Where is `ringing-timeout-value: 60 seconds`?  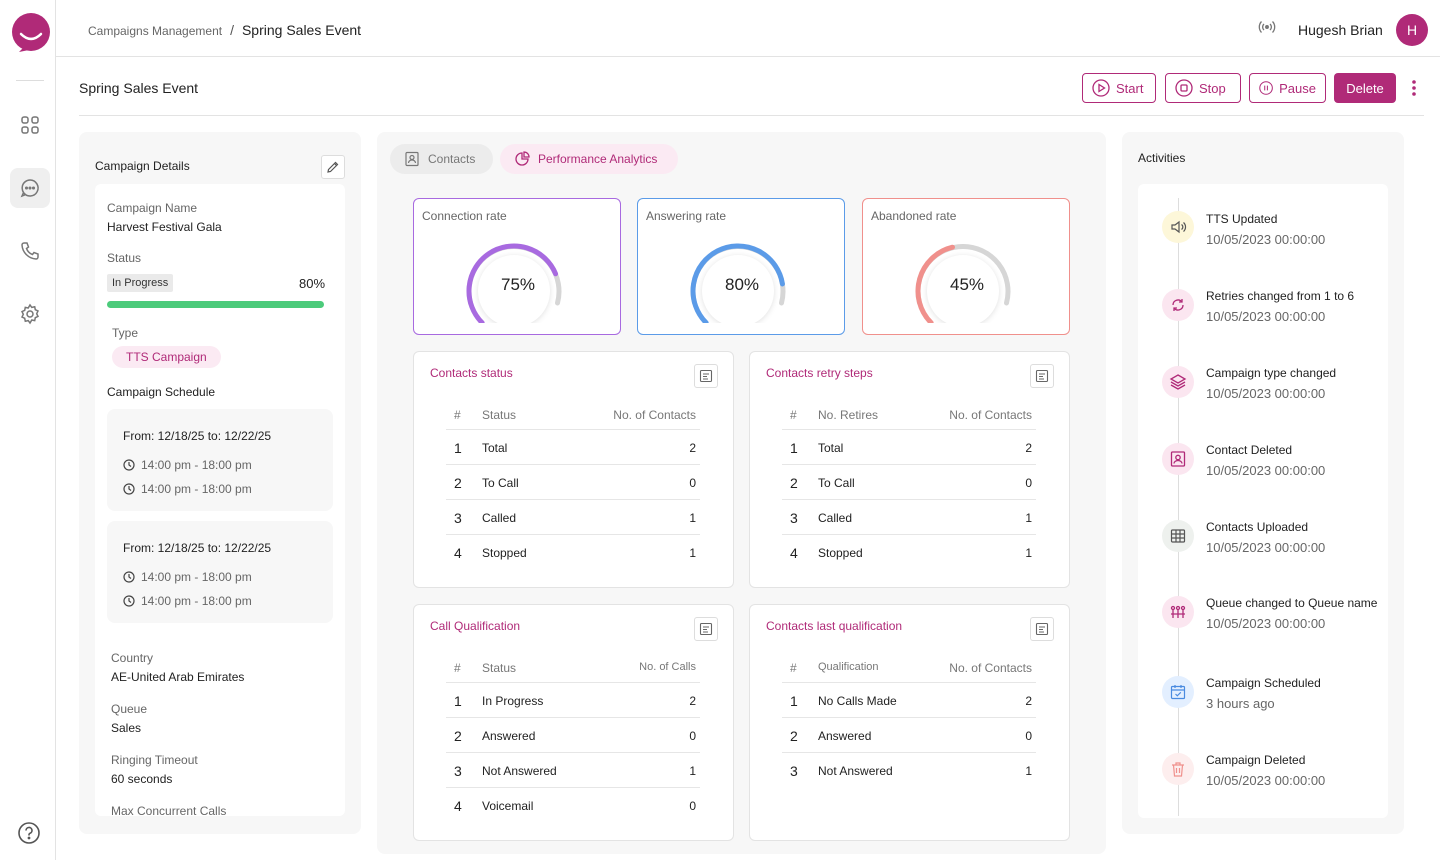
ringing-timeout-value: 60 seconds is located at coordinates (142, 779).